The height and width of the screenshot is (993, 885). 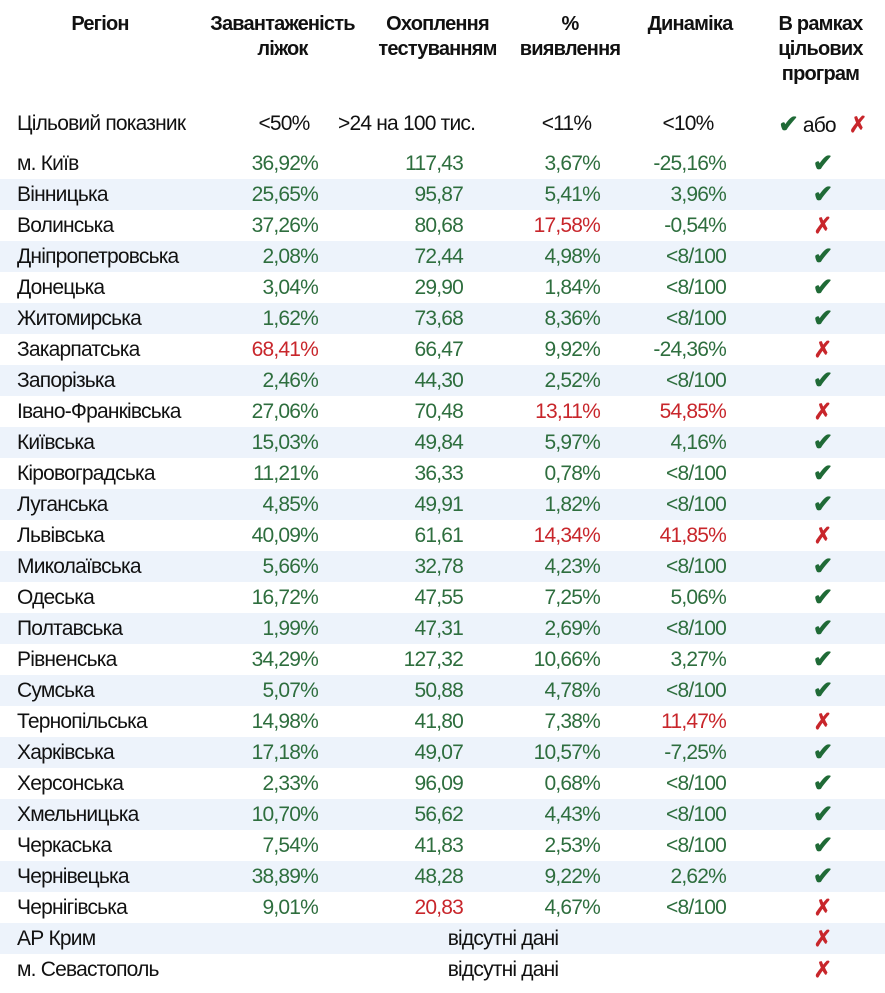 I want to click on table-row: Вінницька 25,65% 95,87 5,41% 3,96% ✔, so click(x=442, y=194).